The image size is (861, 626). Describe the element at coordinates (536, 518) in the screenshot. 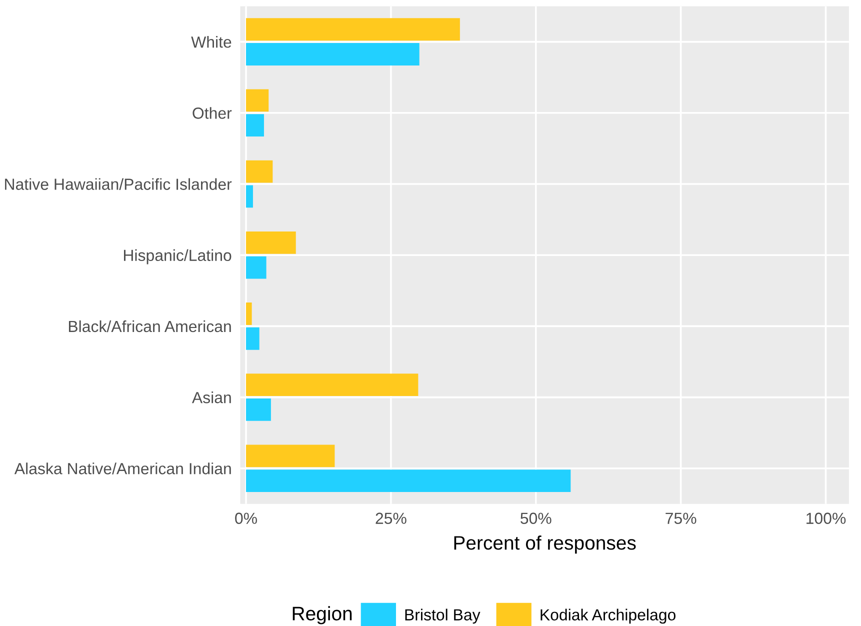

I see `x-tick-label: 50%` at that location.